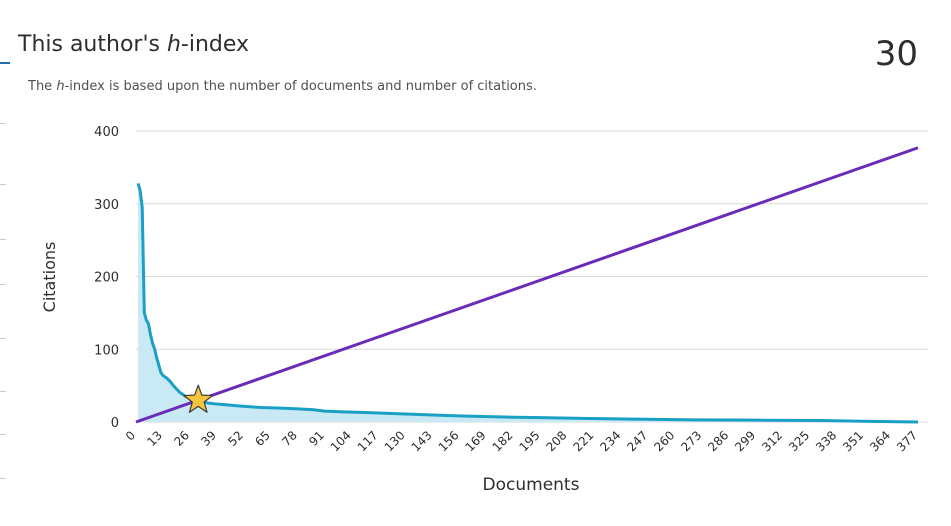  Describe the element at coordinates (556, 441) in the screenshot. I see `x-tick-label: 208` at that location.